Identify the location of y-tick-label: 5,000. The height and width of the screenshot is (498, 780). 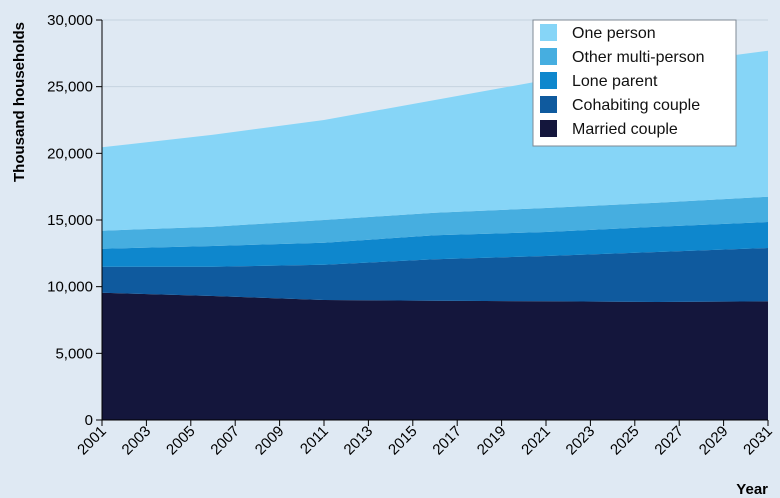
(74, 353).